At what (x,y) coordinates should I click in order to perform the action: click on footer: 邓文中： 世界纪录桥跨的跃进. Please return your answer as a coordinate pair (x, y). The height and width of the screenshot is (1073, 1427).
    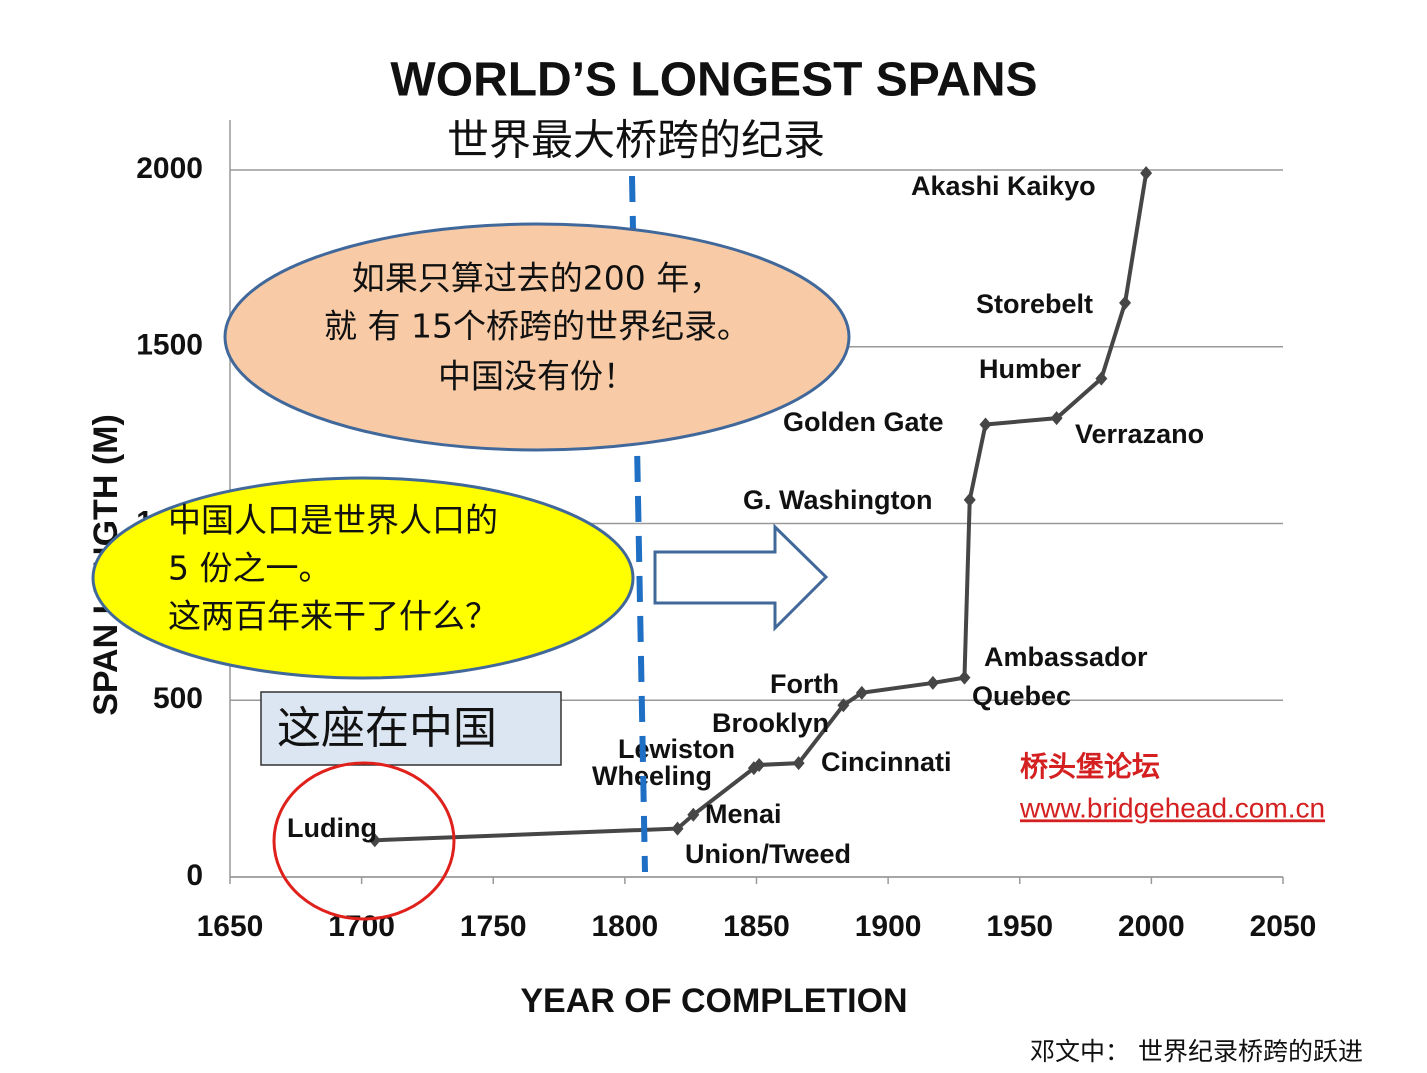
    Looking at the image, I should click on (1196, 1051).